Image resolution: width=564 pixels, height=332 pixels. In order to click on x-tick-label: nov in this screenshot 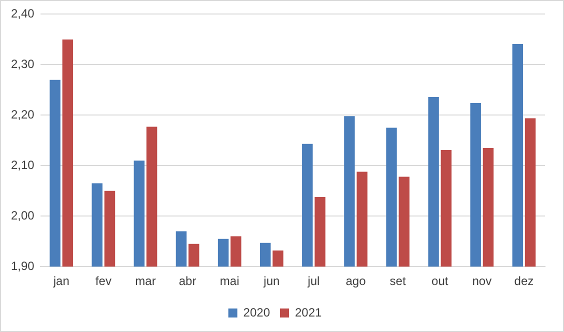, I will do `click(482, 281)`.